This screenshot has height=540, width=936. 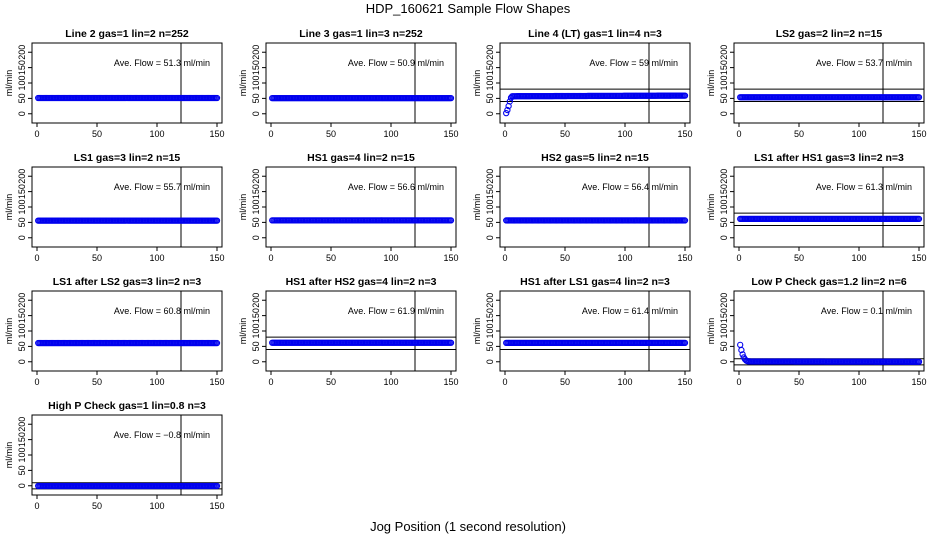 What do you see at coordinates (630, 311) in the screenshot?
I see `ave-flow-annotation: Ave. Flow = 61.4 ml/min` at bounding box center [630, 311].